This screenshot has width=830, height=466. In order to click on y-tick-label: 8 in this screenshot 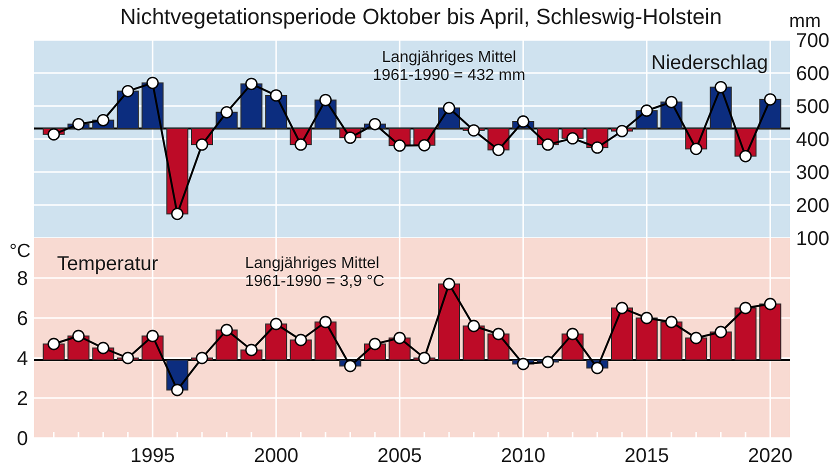, I will do `click(22, 279)`.